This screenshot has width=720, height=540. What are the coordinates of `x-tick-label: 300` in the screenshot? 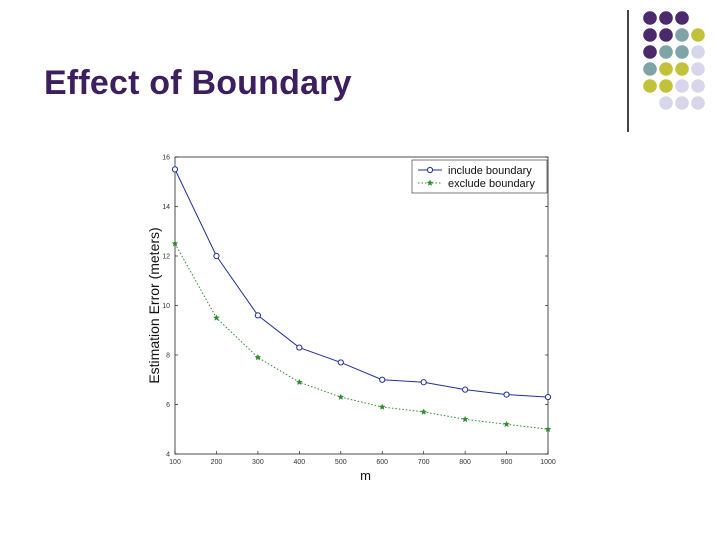 It's located at (258, 462).